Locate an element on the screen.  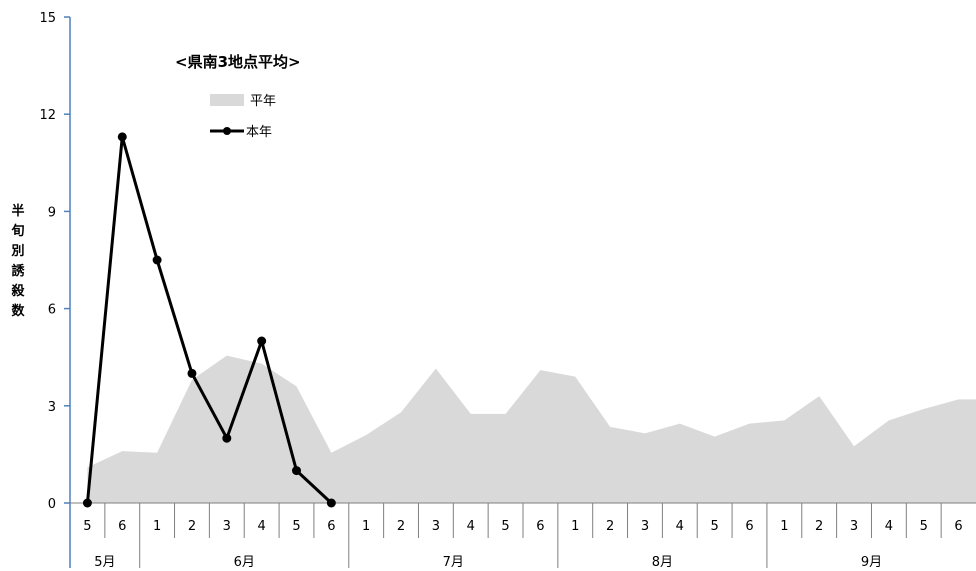
month-label: 6月 is located at coordinates (244, 562).